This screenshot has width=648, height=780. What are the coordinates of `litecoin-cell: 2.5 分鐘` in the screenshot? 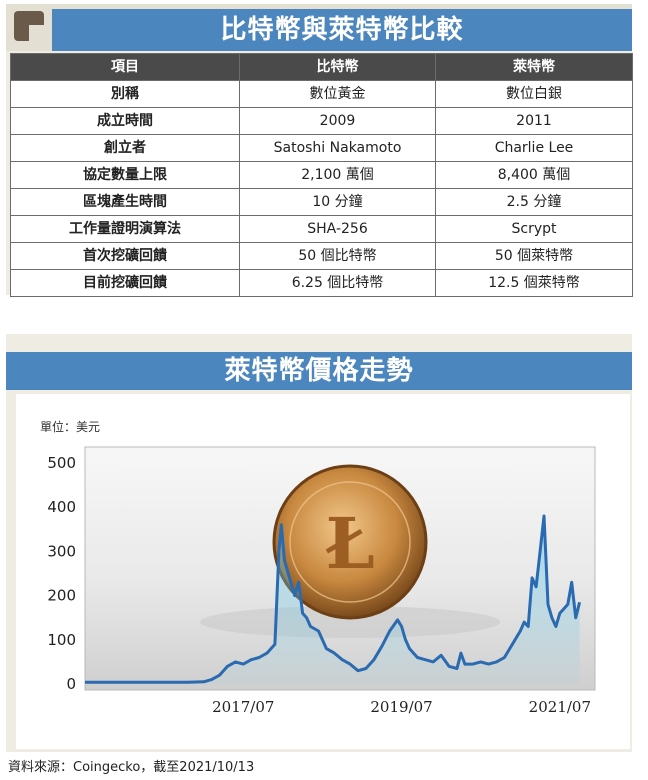 It's located at (534, 202).